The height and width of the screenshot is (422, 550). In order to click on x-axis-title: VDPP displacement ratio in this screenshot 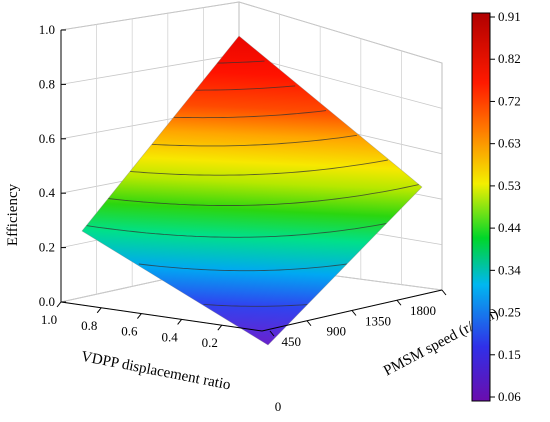, I will do `click(156, 371)`.